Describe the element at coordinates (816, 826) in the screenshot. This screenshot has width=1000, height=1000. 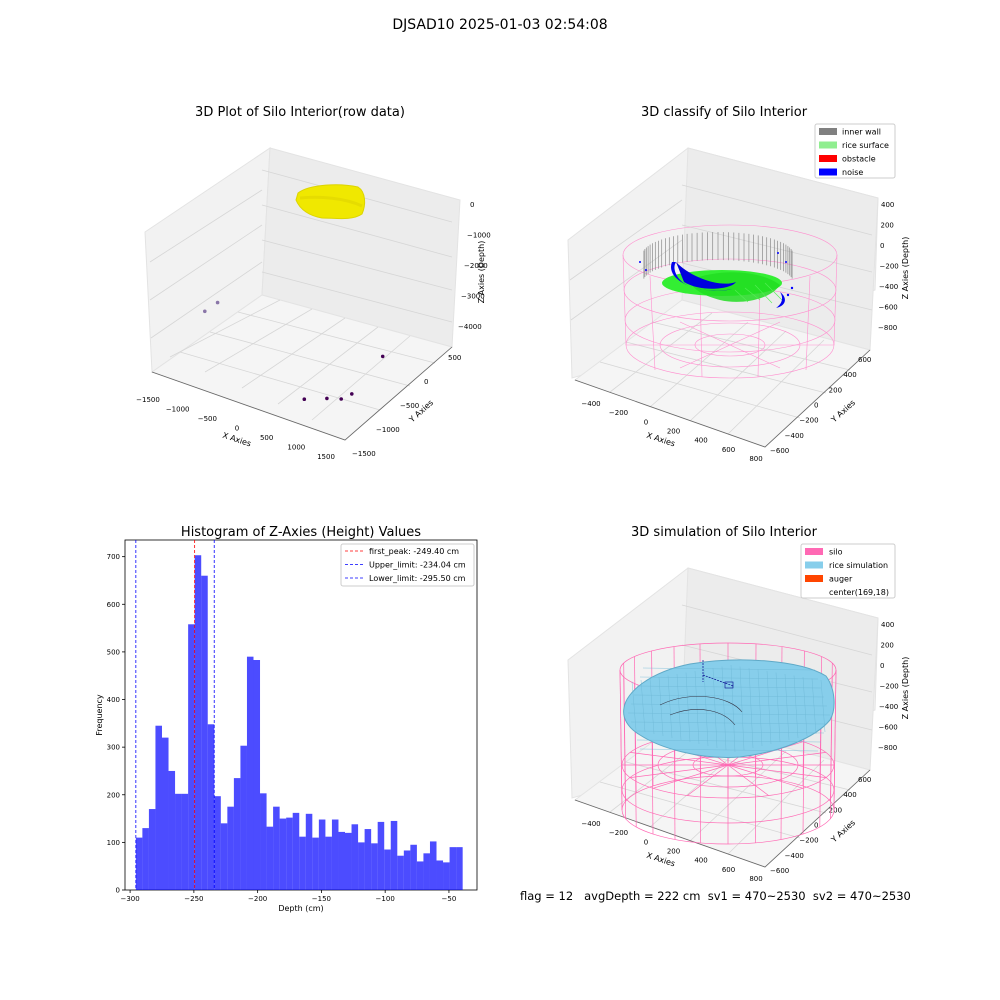
I see `simulation-y-tick: 0` at that location.